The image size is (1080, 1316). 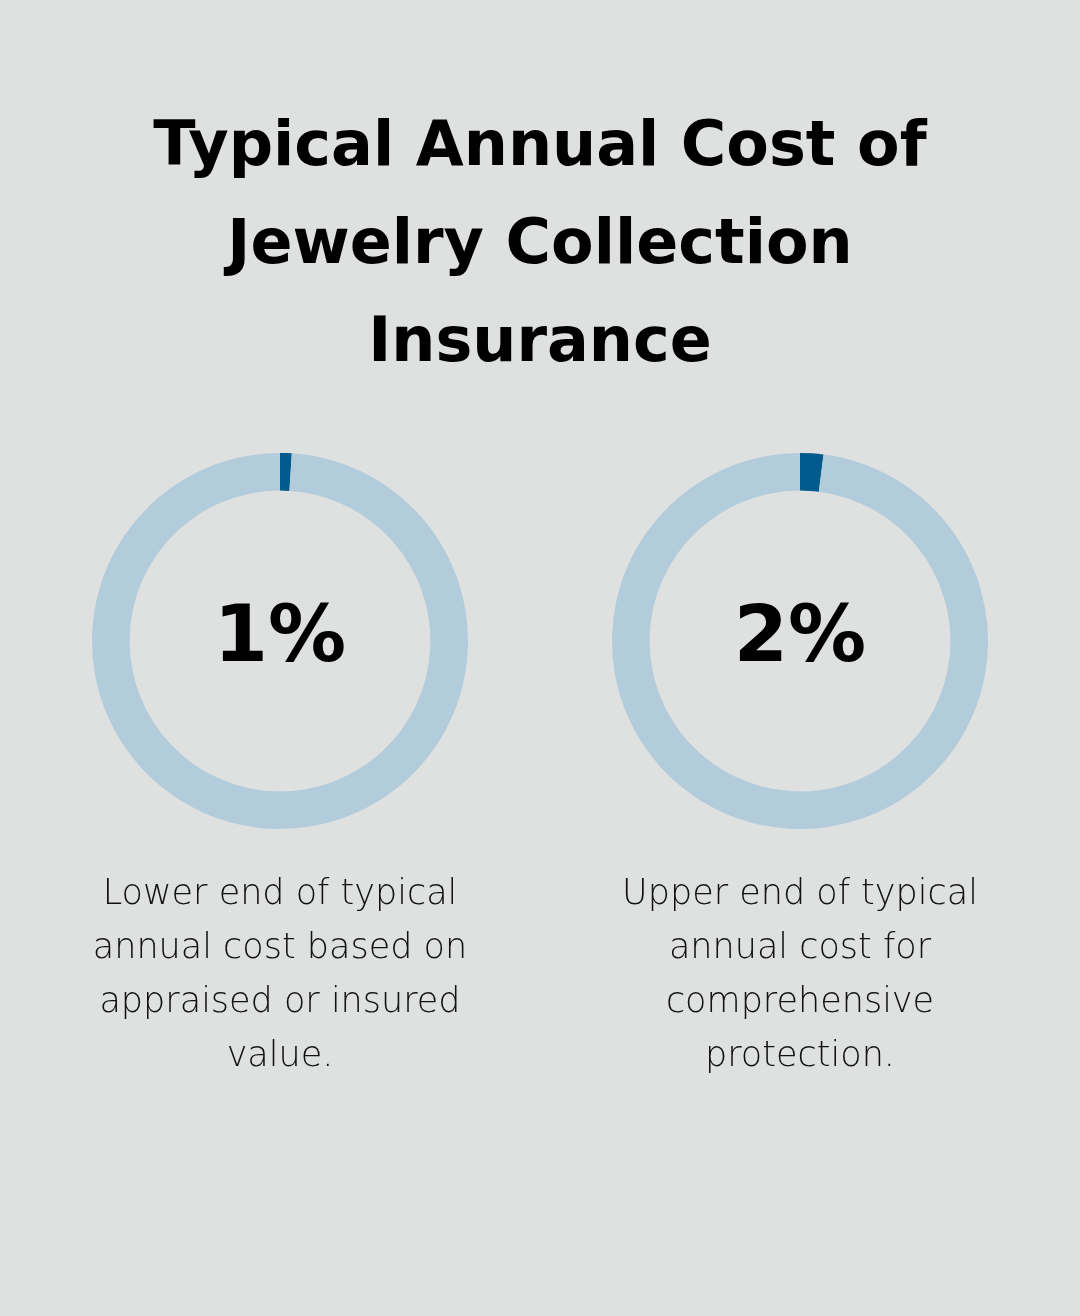 I want to click on text: Upper end of typical annual cost for comprehensive protection., so click(x=800, y=973).